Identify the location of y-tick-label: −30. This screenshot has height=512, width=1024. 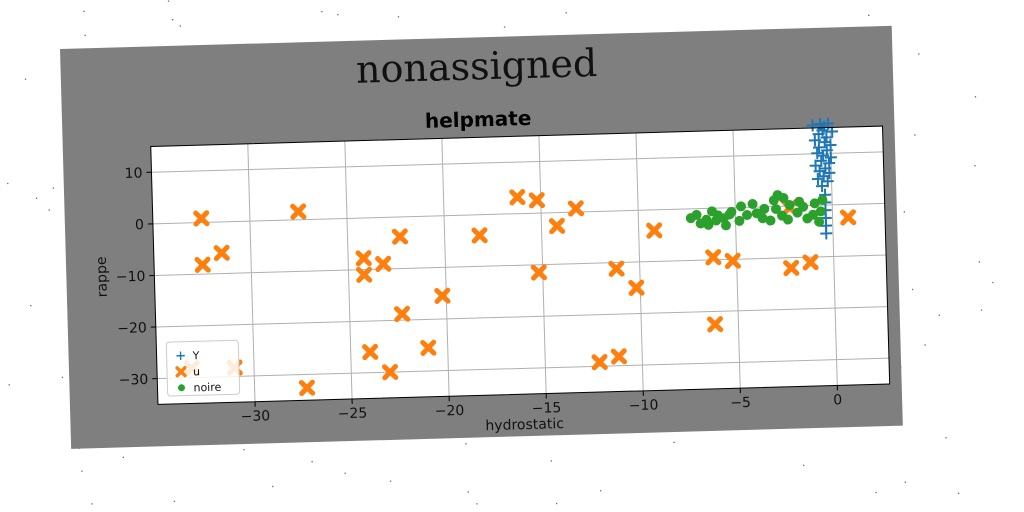
(134, 380).